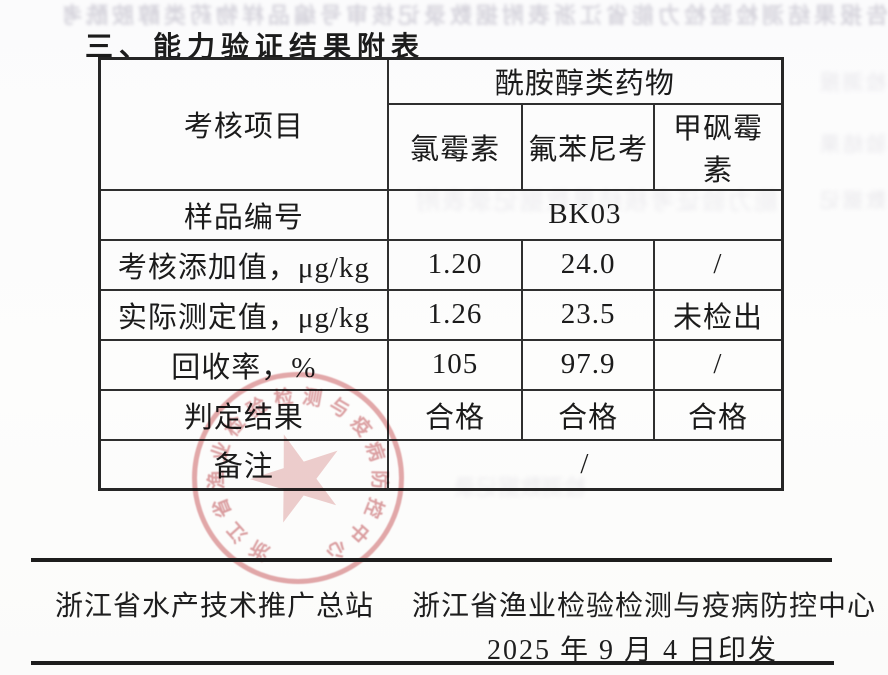  What do you see at coordinates (851, 201) in the screenshot?
I see `bleedthrough-right-mark: 数据记` at bounding box center [851, 201].